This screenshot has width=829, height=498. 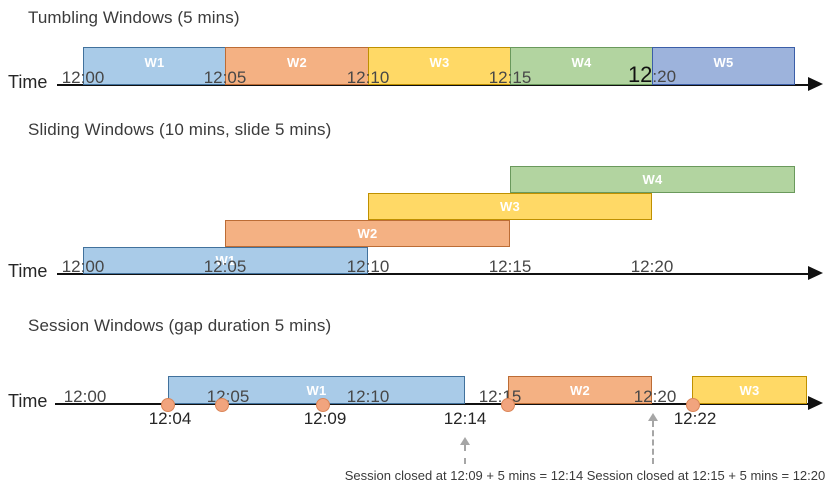 What do you see at coordinates (640, 74) in the screenshot?
I see `time-tick-emphasis: 12` at bounding box center [640, 74].